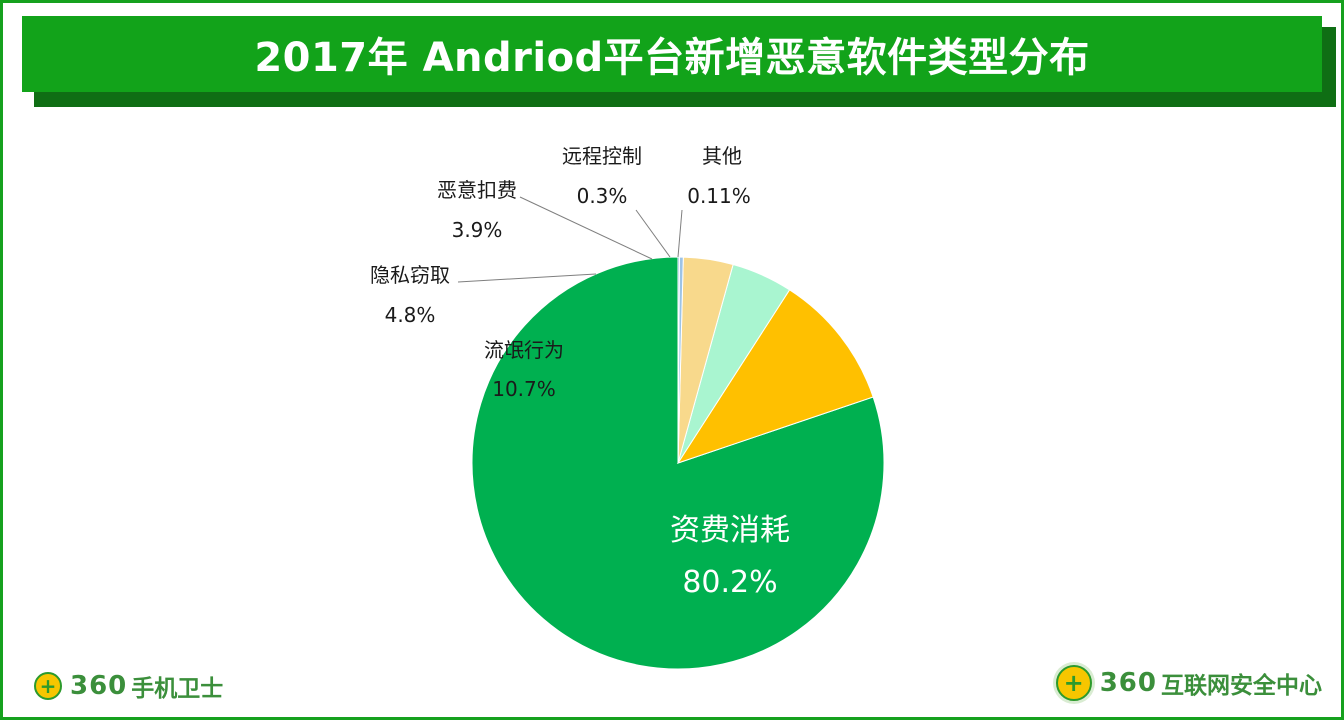 The height and width of the screenshot is (720, 1344). I want to click on slice-value-label: 0.3%, so click(602, 196).